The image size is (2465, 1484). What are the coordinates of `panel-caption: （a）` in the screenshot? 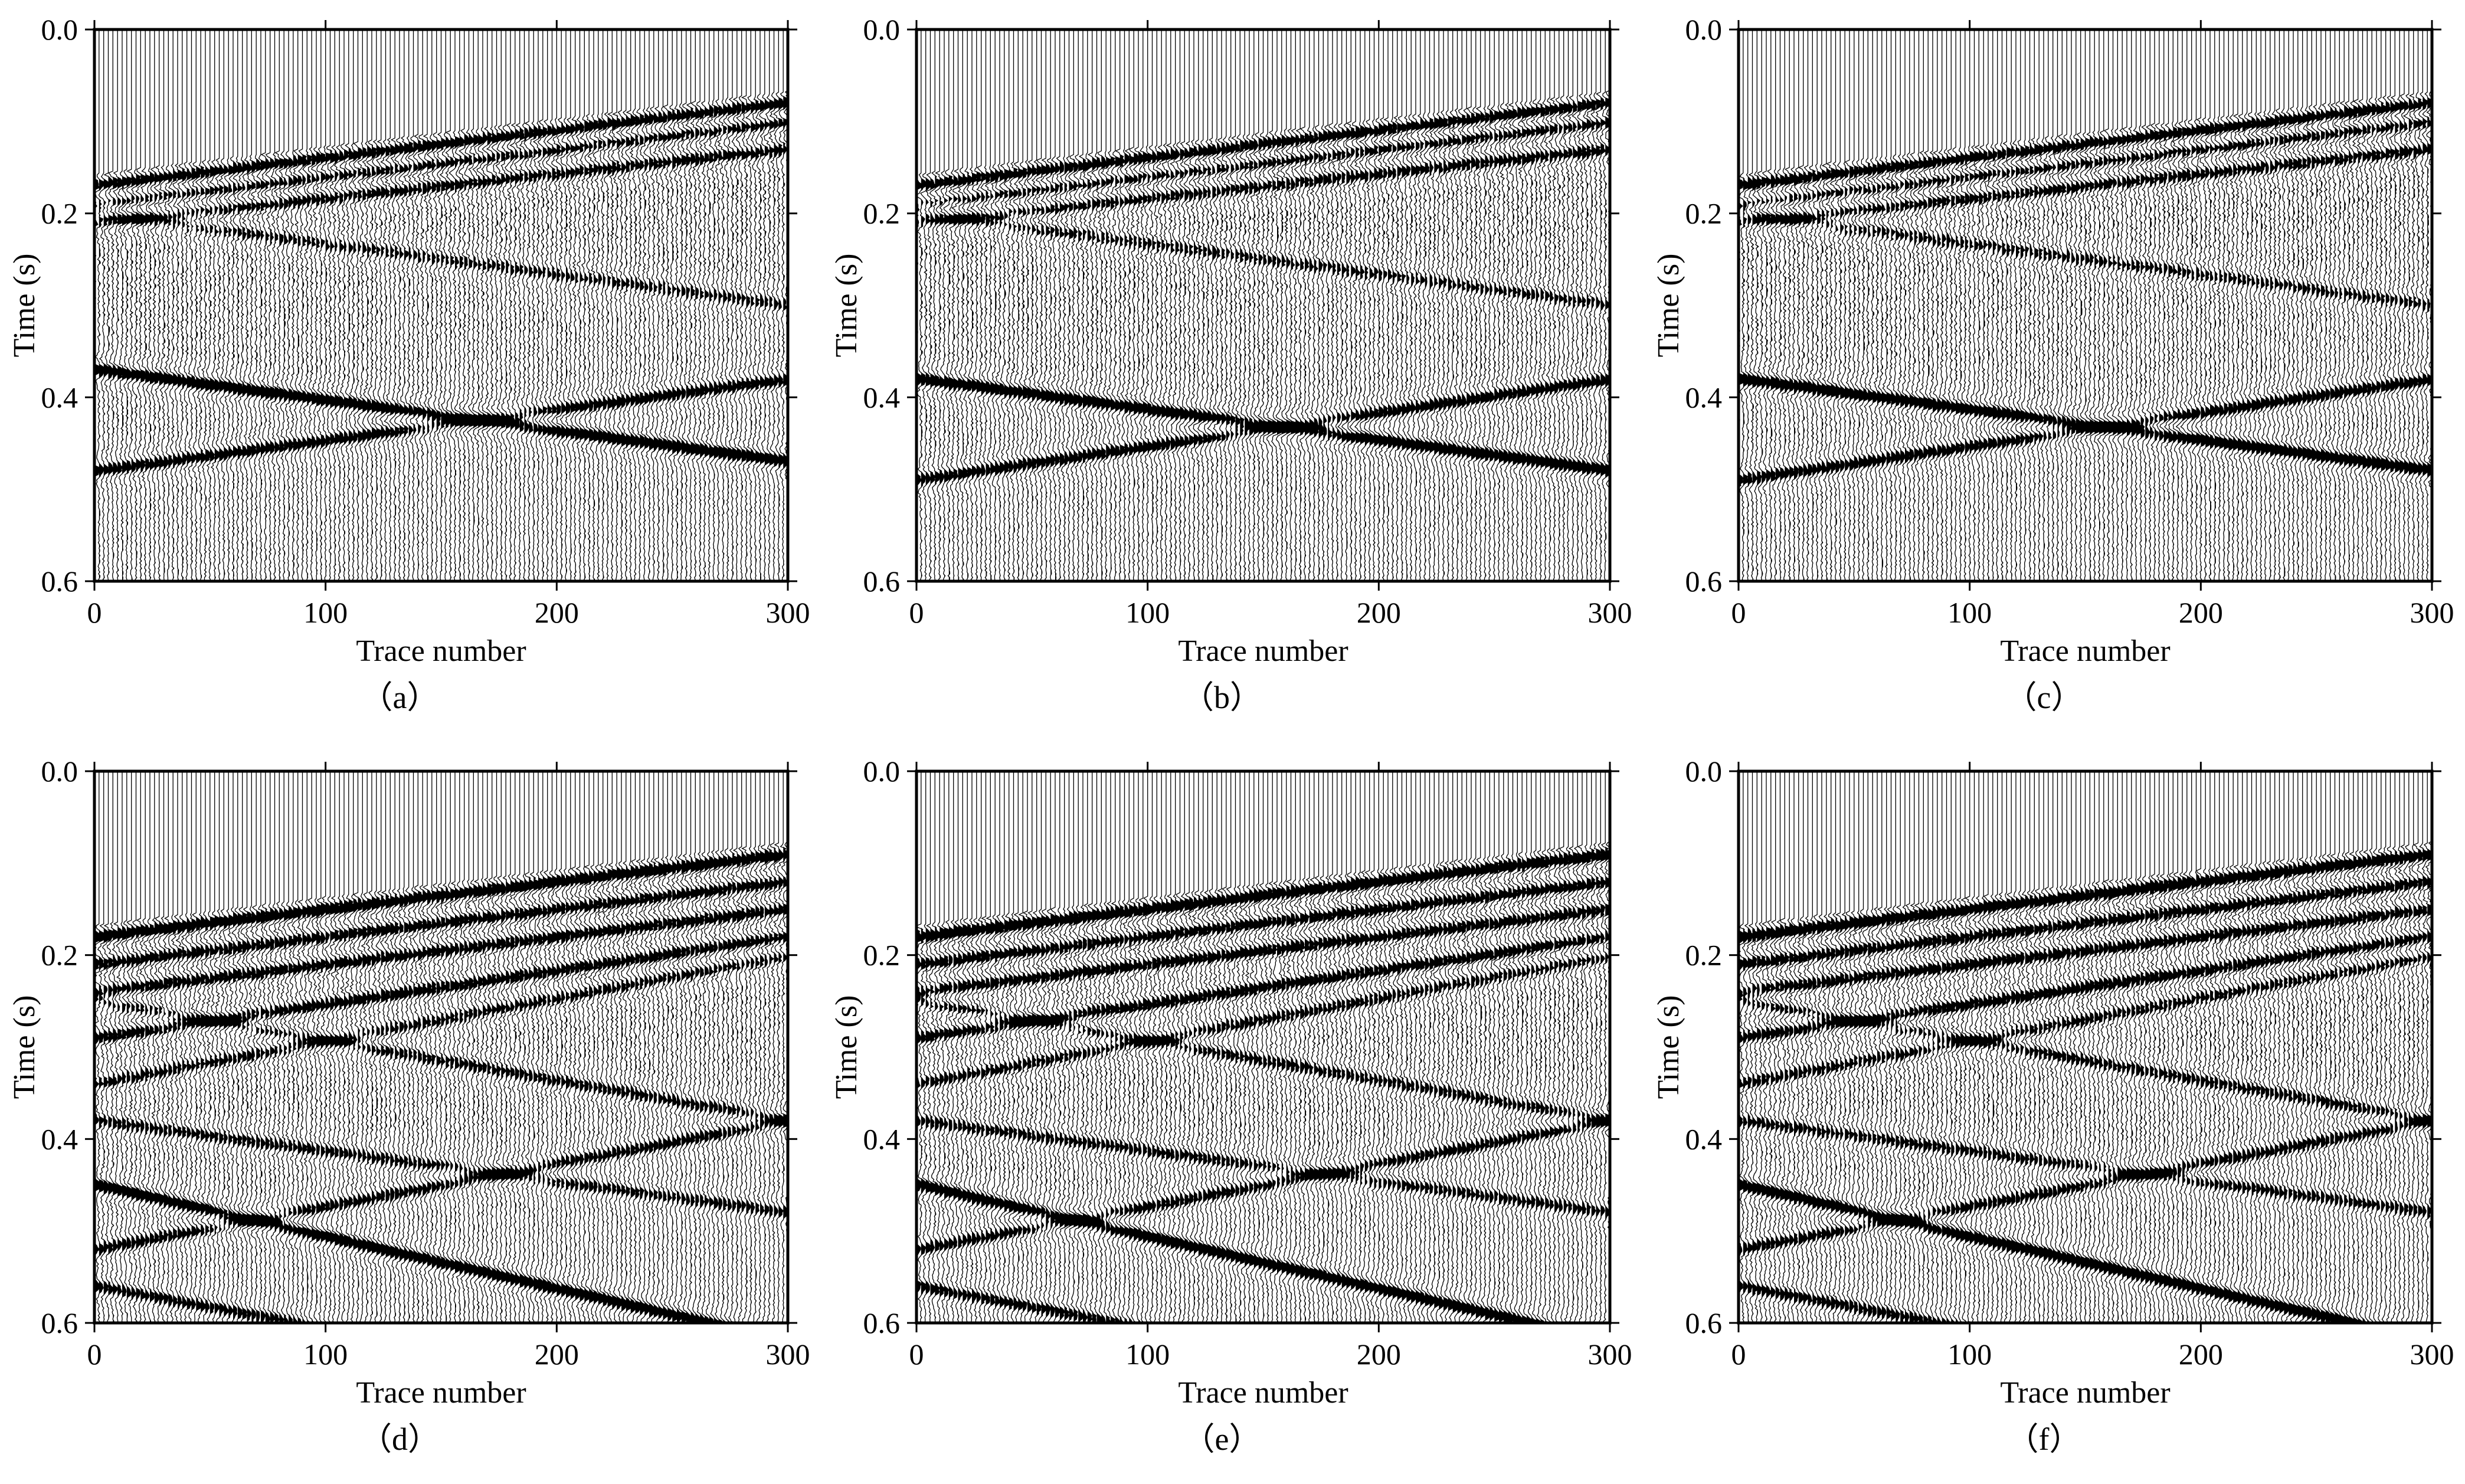 It's located at (400, 697).